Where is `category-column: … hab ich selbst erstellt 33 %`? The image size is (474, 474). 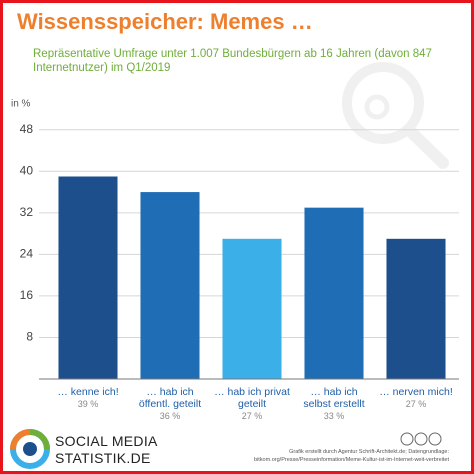
category-column: … hab ich selbst erstellt 33 % is located at coordinates (334, 403).